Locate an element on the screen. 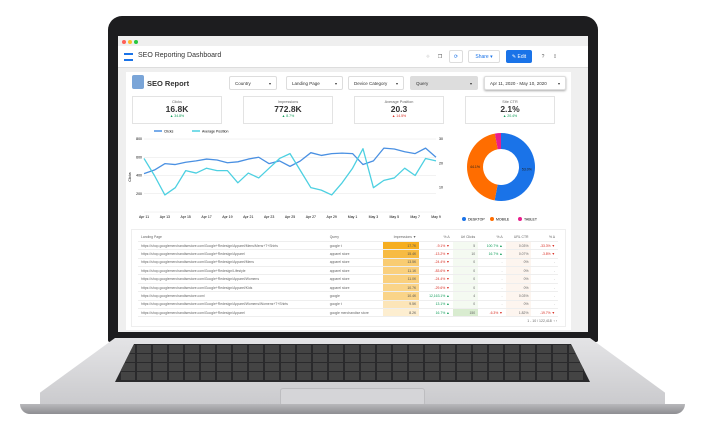 The height and width of the screenshot is (444, 703). x-tick-label: May 5 is located at coordinates (395, 217).